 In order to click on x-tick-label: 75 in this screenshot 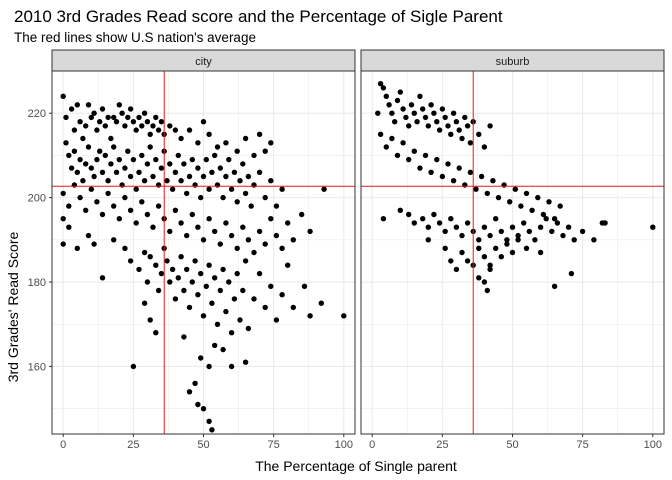, I will do `click(583, 445)`.